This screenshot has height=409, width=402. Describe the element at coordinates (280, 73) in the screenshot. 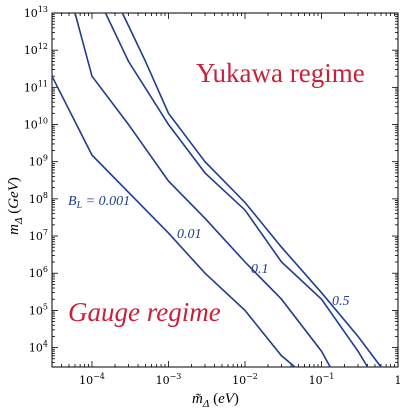

I see `yukawa-regime-label: Yukawa regime` at that location.